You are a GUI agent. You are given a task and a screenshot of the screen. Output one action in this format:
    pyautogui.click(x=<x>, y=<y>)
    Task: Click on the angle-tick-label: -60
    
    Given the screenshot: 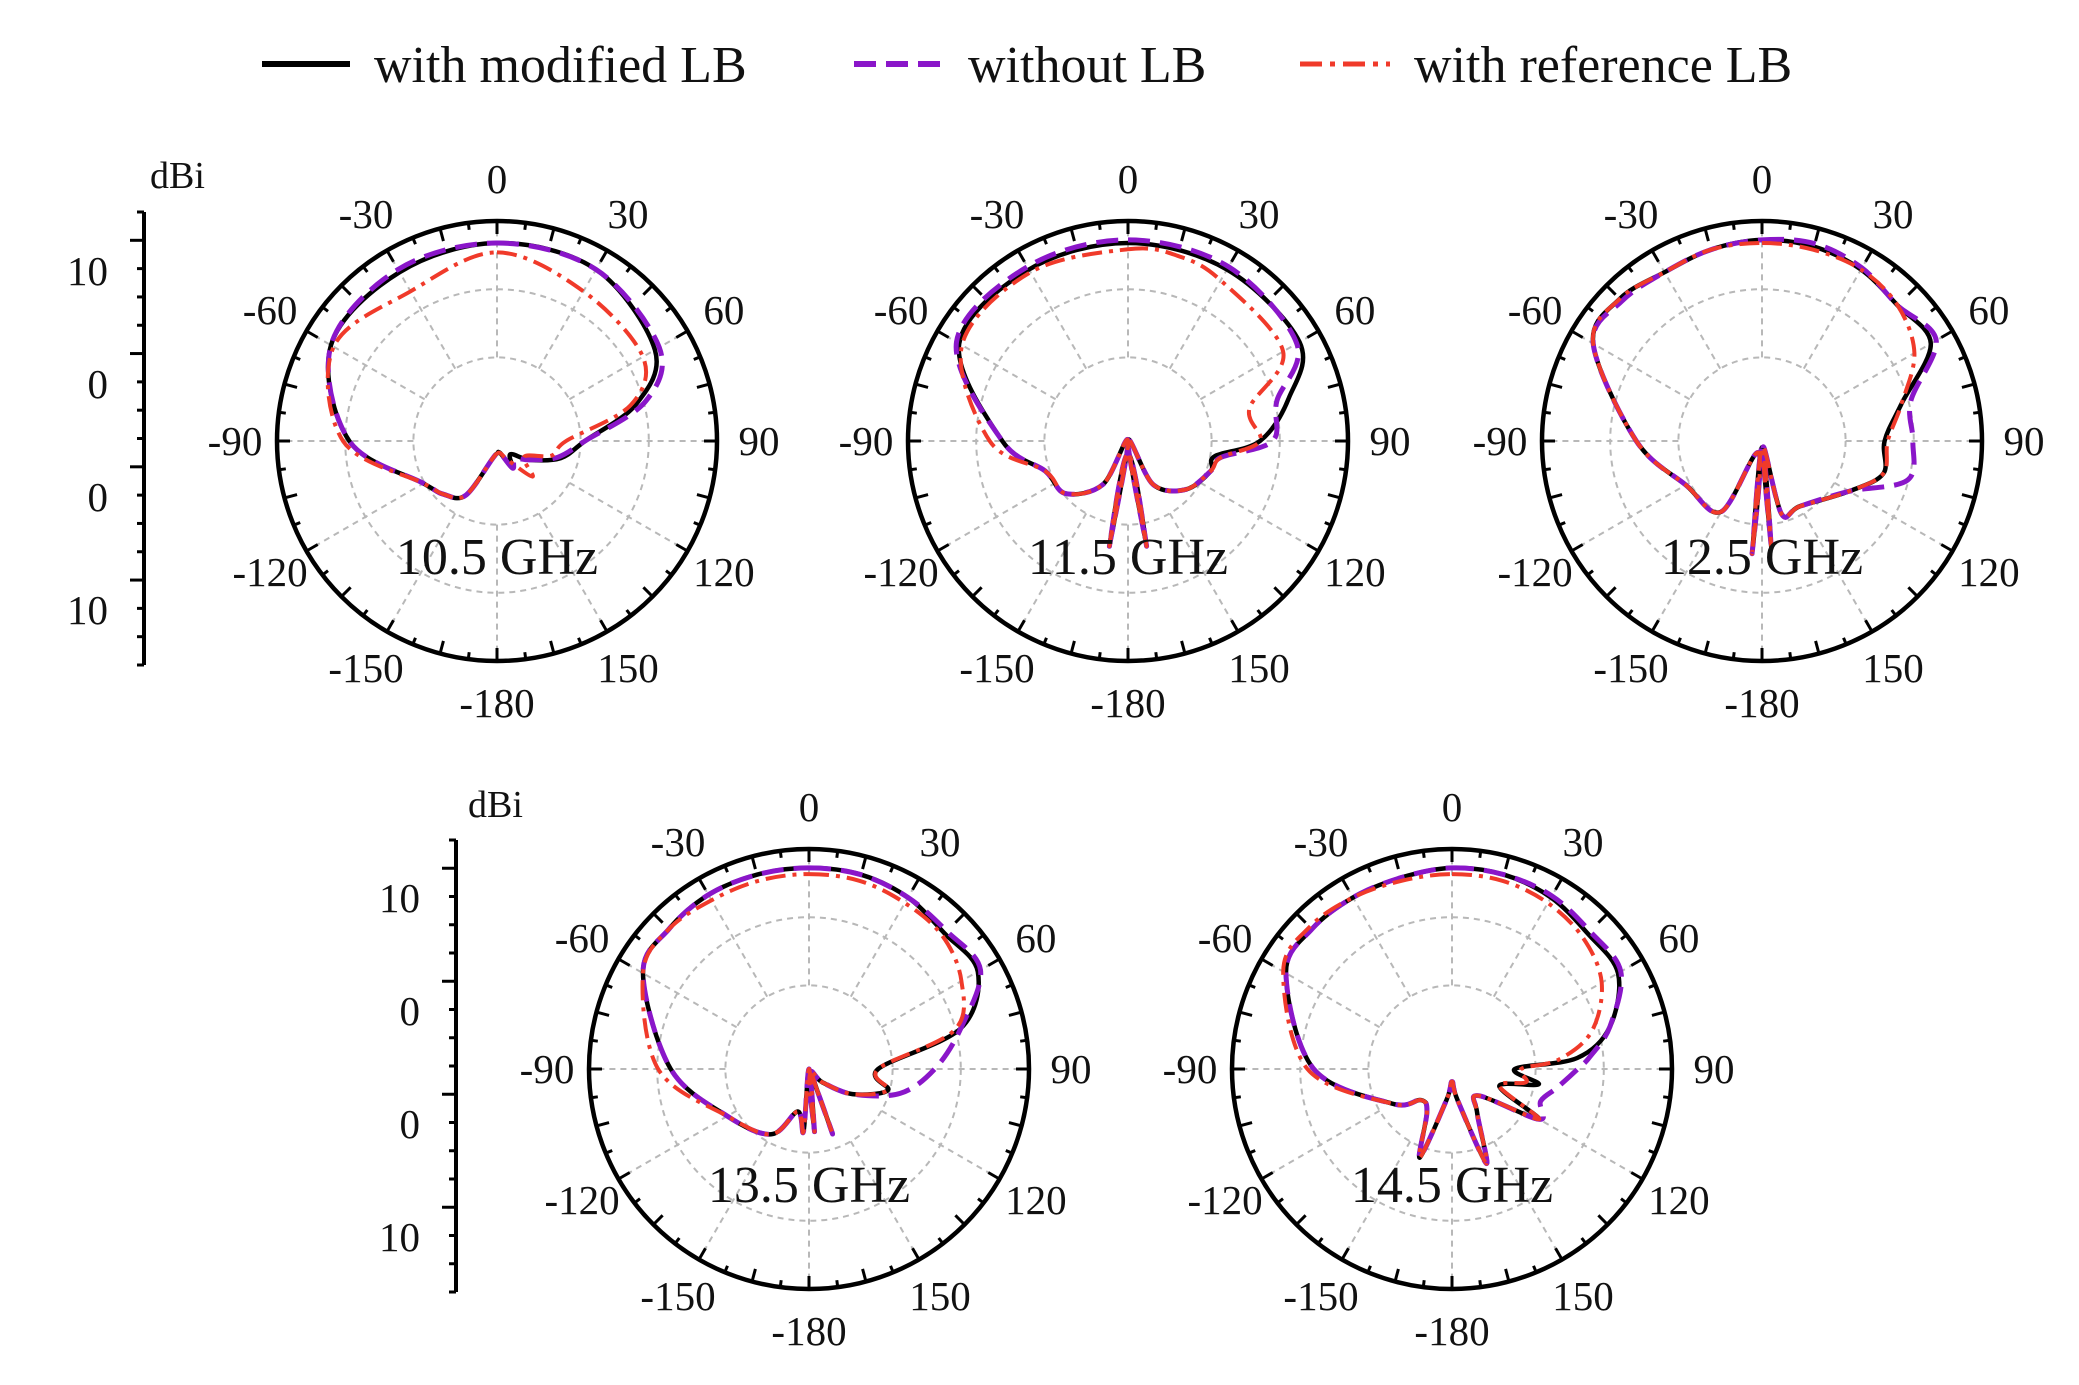 What is the action you would take?
    pyautogui.click(x=582, y=938)
    